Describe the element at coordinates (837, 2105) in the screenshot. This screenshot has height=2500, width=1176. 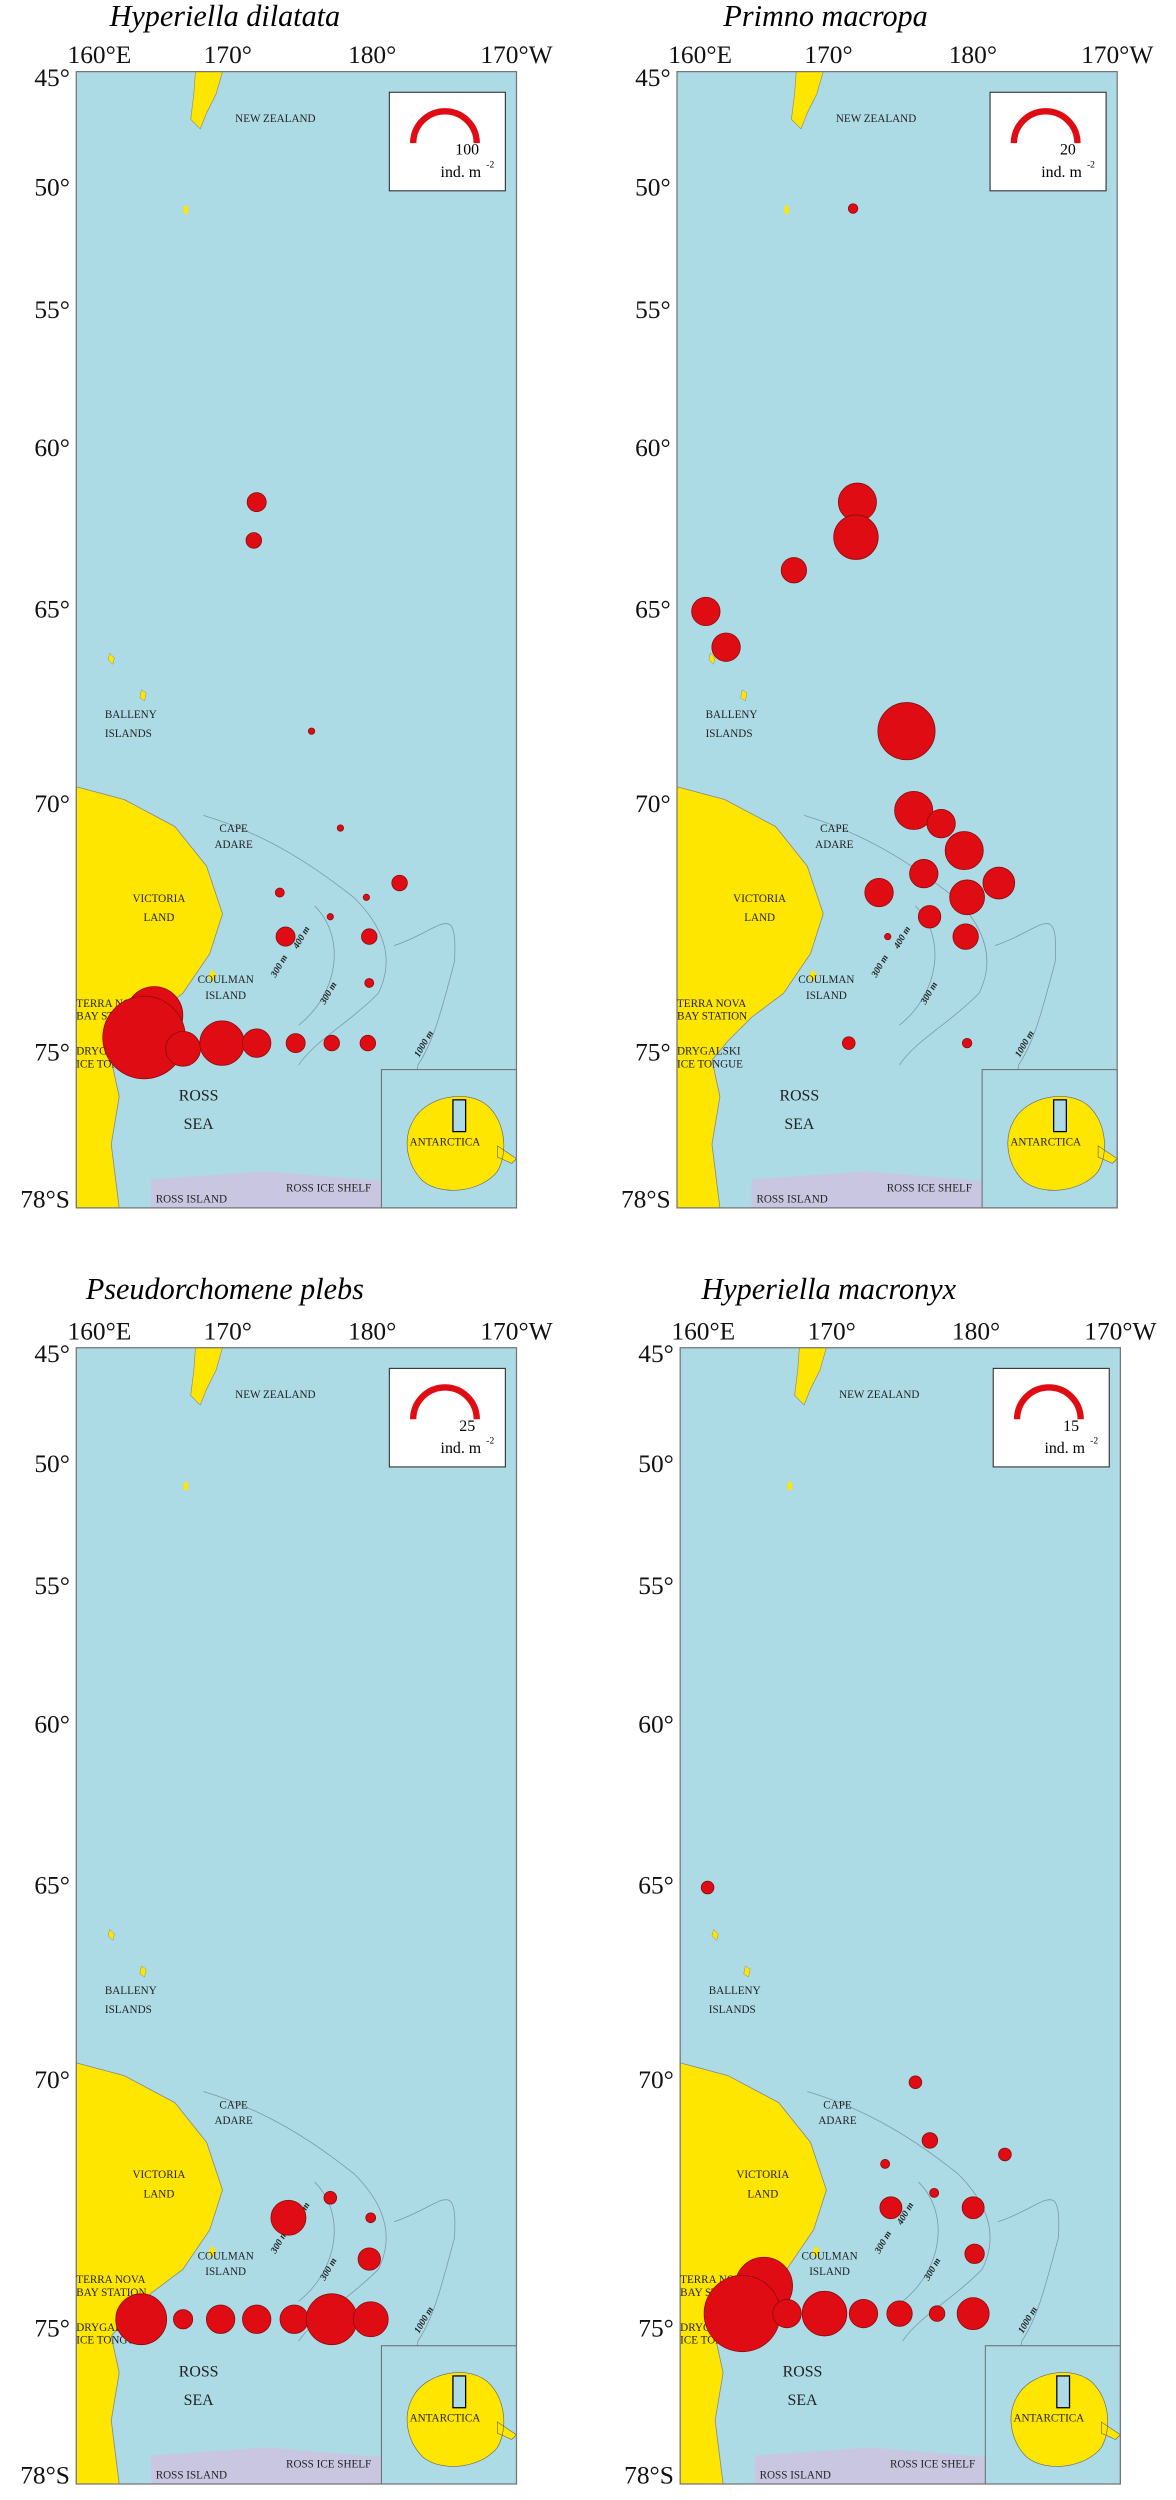
I see `place-label: CAPE` at that location.